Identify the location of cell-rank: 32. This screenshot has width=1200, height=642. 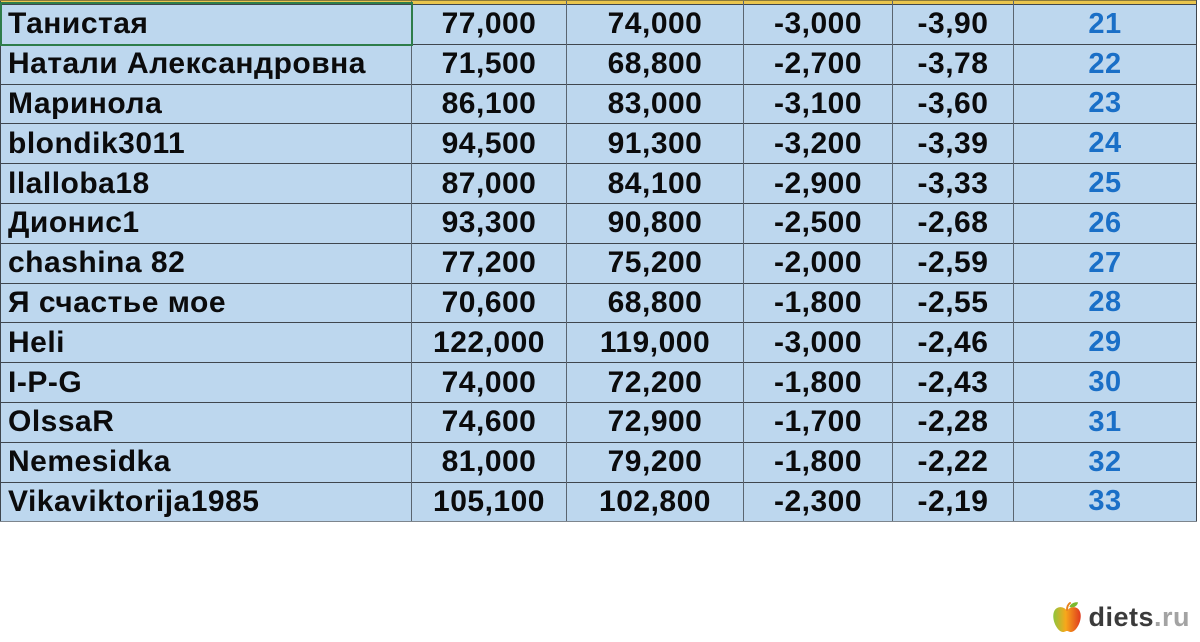
(1105, 462).